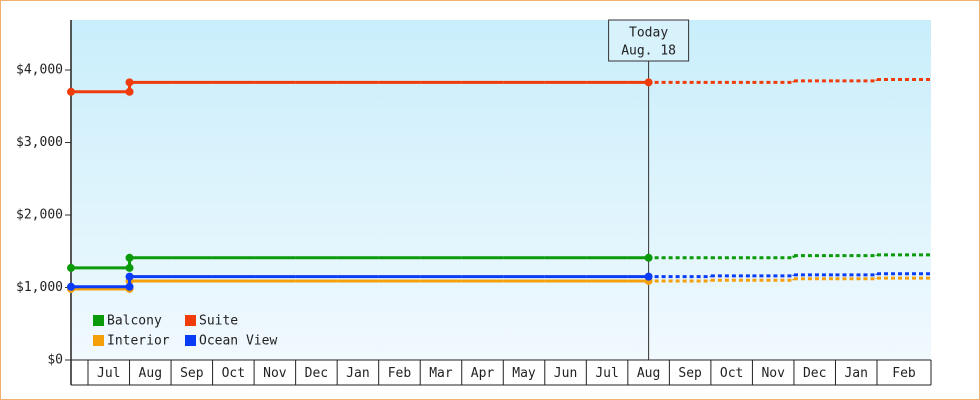  I want to click on legend-label: Ocean View, so click(238, 341).